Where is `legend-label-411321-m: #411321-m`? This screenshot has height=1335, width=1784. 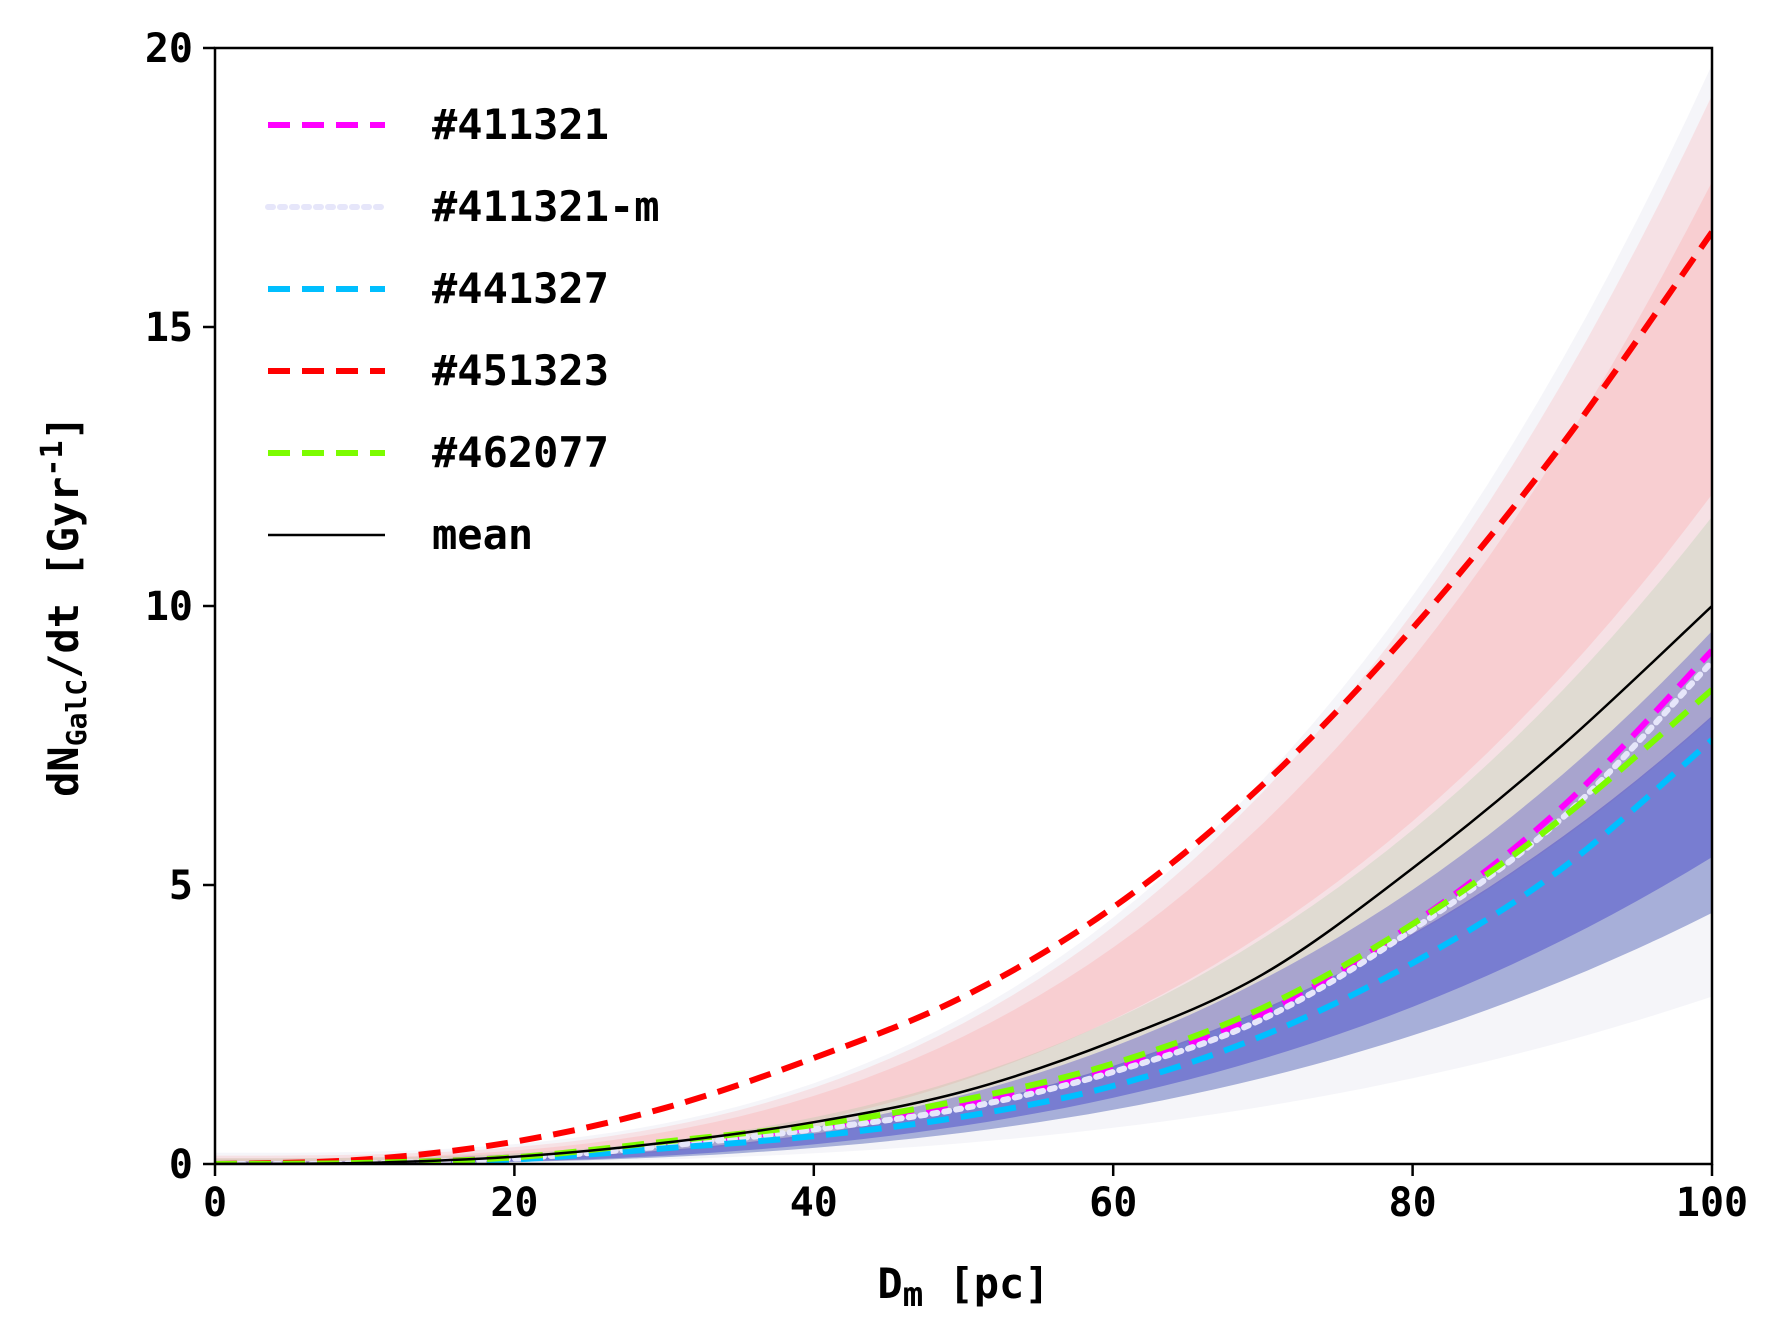
legend-label-411321-m: #411321-m is located at coordinates (546, 206).